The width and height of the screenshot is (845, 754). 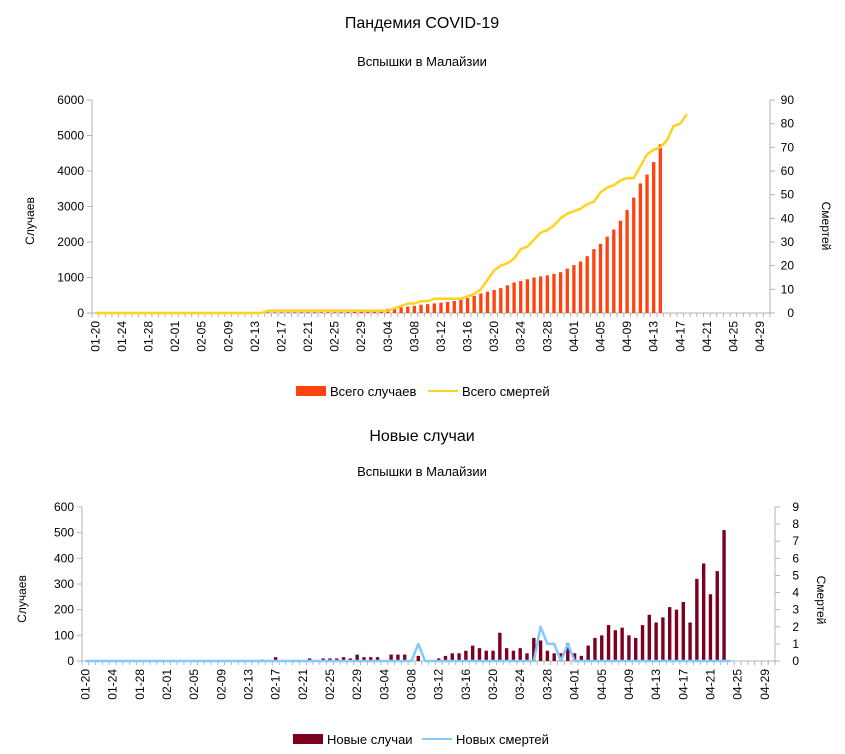 I want to click on chart1-ylabel: Случаев, so click(x=30, y=221).